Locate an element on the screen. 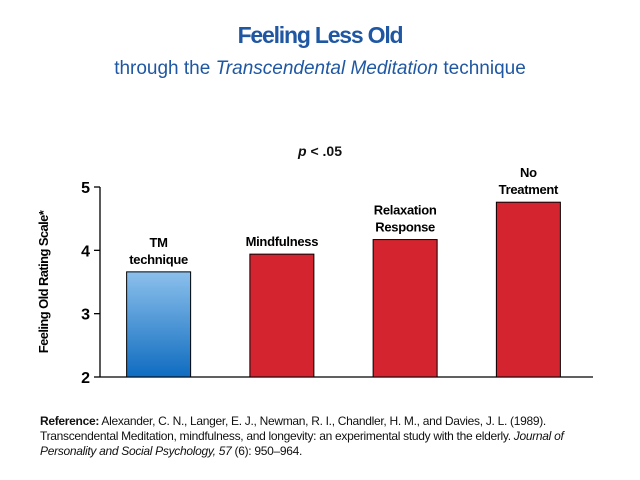  bar-category-label: Response is located at coordinates (405, 227).